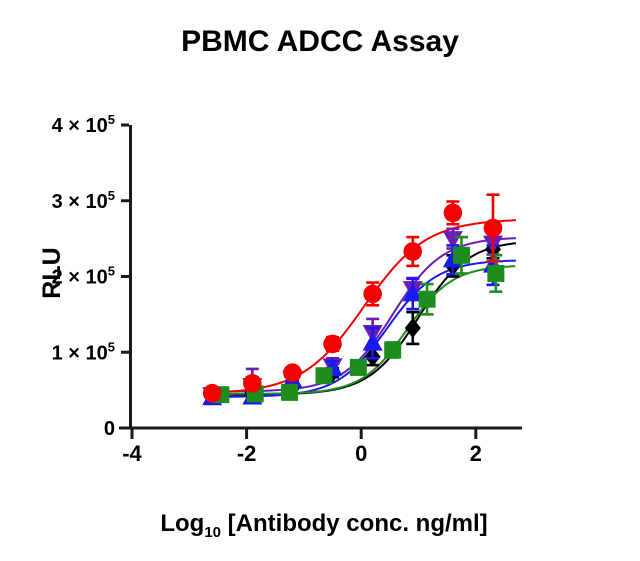 The width and height of the screenshot is (640, 561). What do you see at coordinates (83, 276) in the screenshot?
I see `y-tick-label: 2 × 10⁵` at bounding box center [83, 276].